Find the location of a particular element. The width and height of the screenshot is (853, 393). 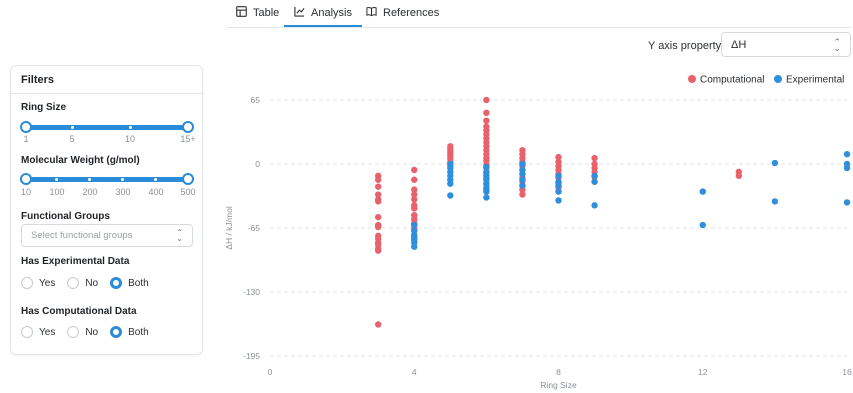

functional-groups-placeholder: Select functional groups is located at coordinates (82, 235).